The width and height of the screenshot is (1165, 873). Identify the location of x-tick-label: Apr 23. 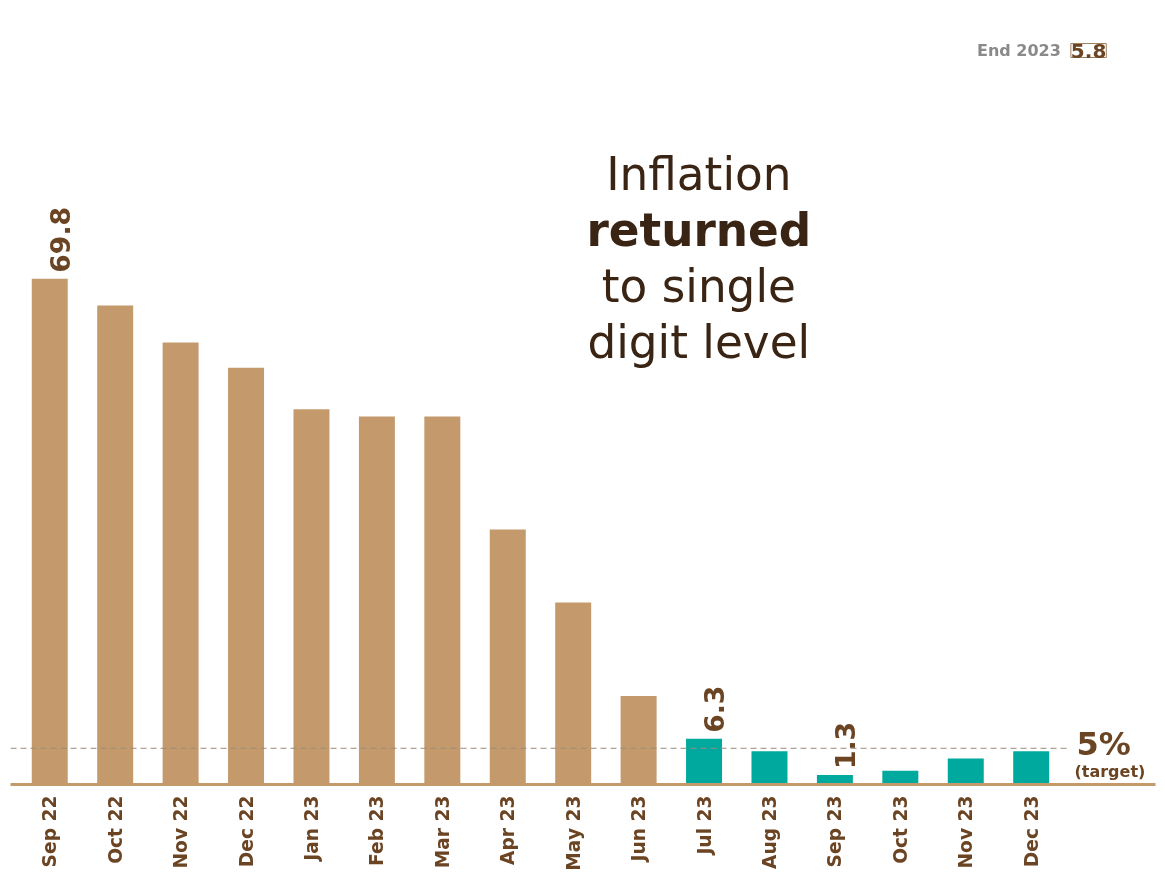
(508, 830).